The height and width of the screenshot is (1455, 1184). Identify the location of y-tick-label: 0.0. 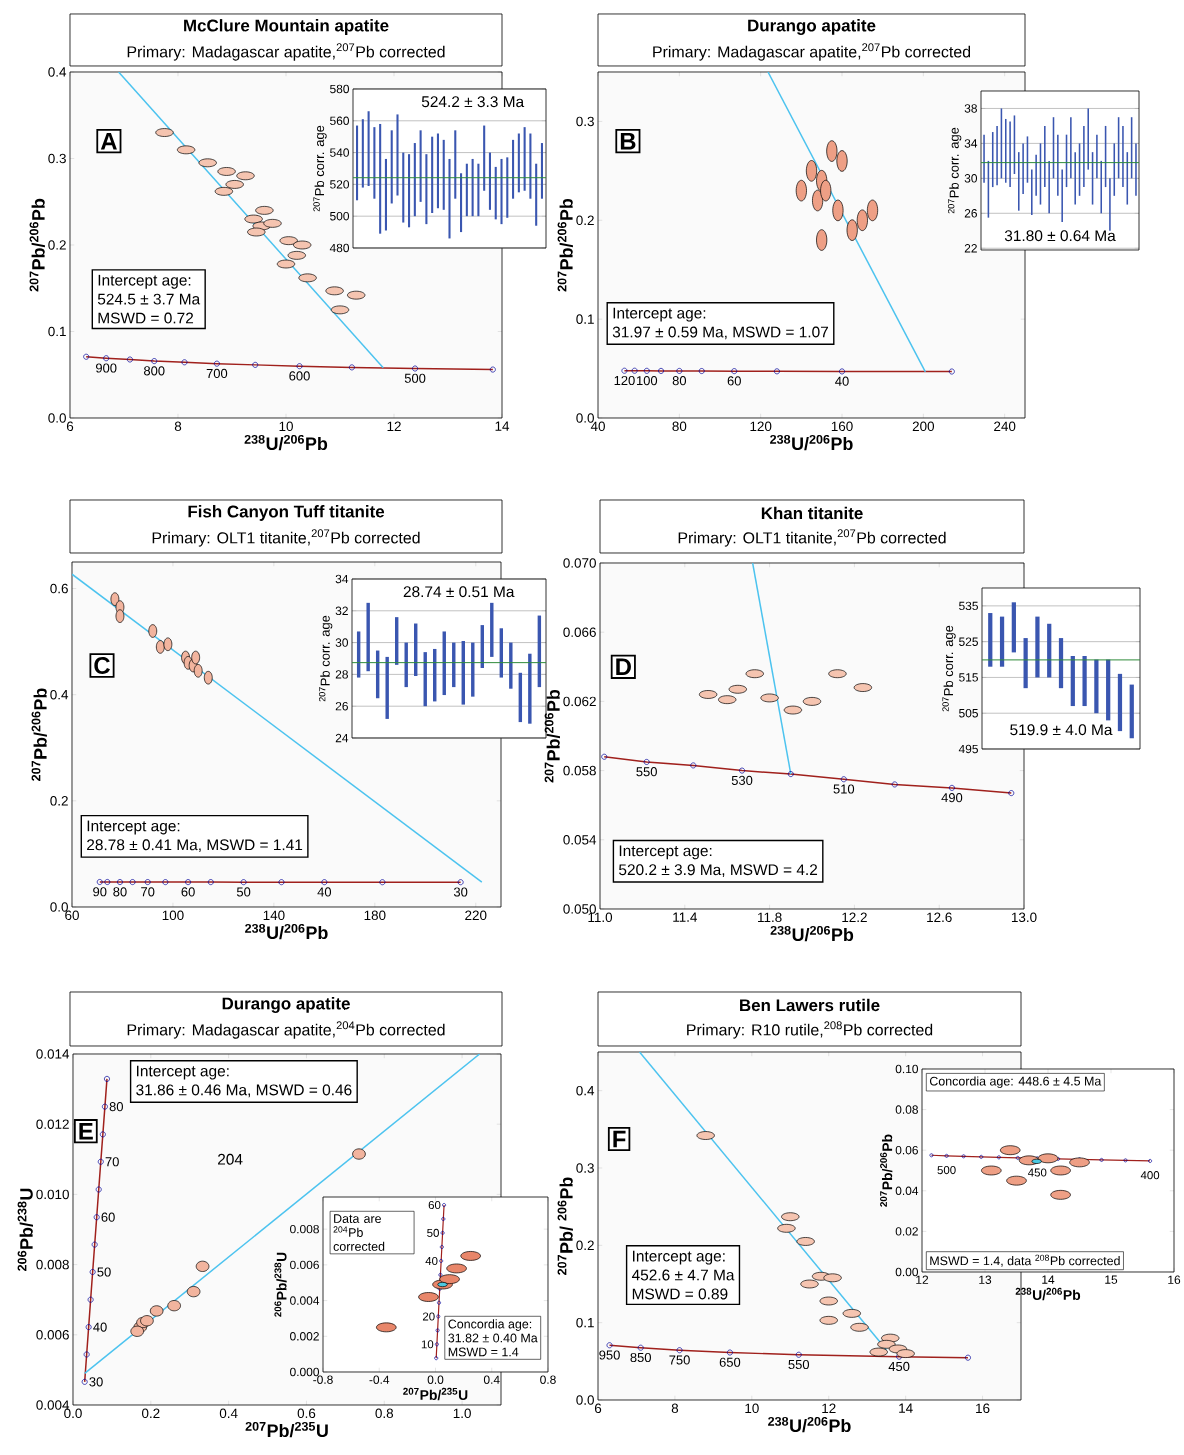
(585, 1400).